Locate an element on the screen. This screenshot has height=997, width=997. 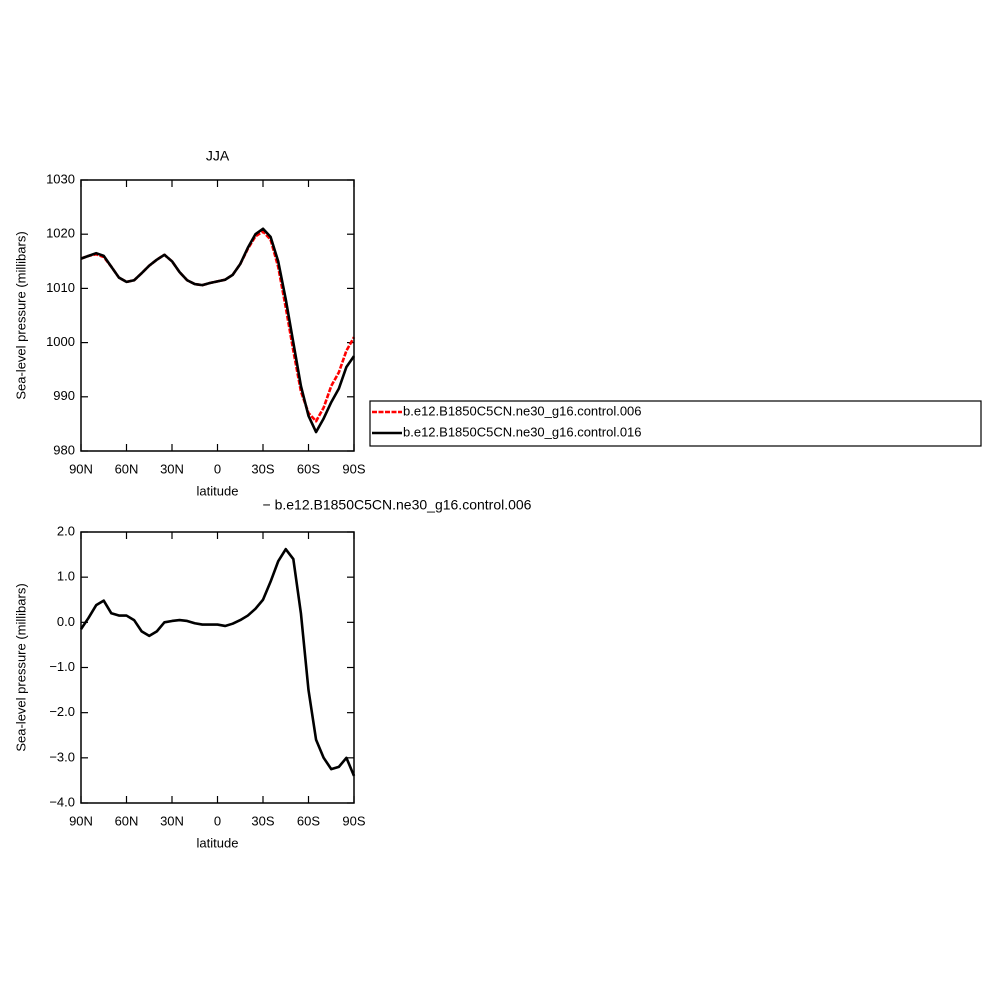
y-tick-label: 1030 is located at coordinates (60, 178).